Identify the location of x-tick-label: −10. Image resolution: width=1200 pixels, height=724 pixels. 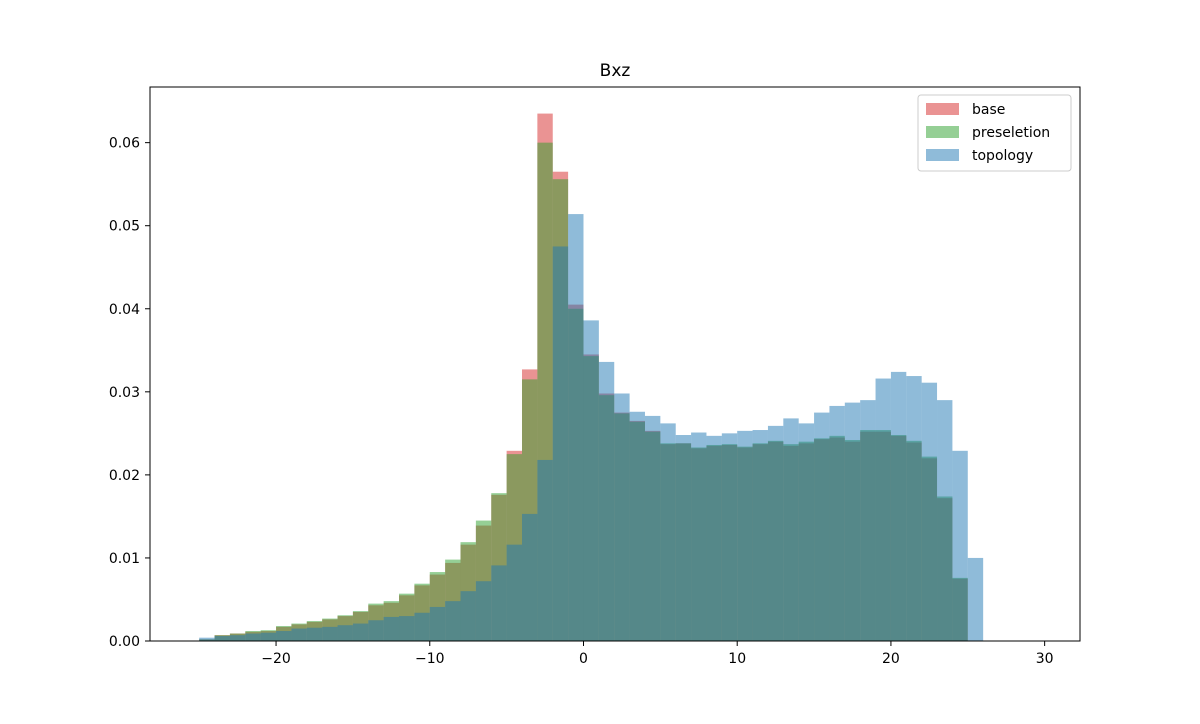
(430, 659).